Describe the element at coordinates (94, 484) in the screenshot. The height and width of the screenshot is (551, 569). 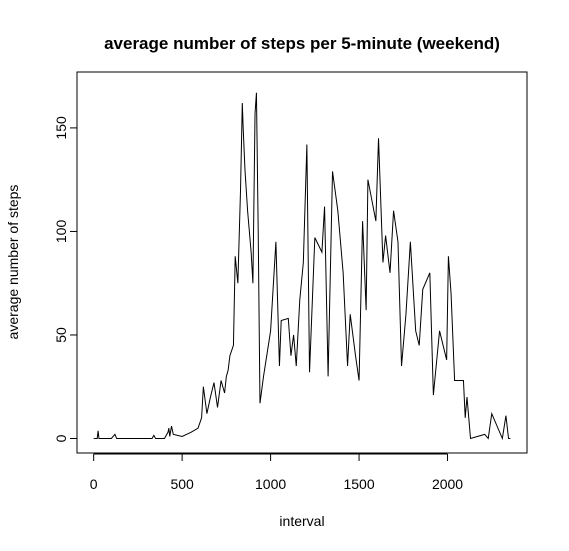
I see `x-tick-label: 0` at that location.